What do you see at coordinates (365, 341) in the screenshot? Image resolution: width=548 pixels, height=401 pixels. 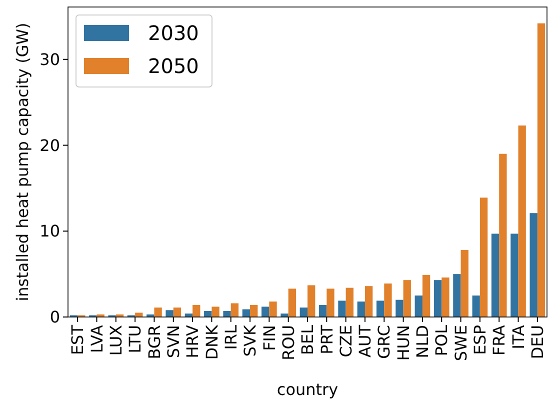 I see `x-tick-label: AUT` at bounding box center [365, 341].